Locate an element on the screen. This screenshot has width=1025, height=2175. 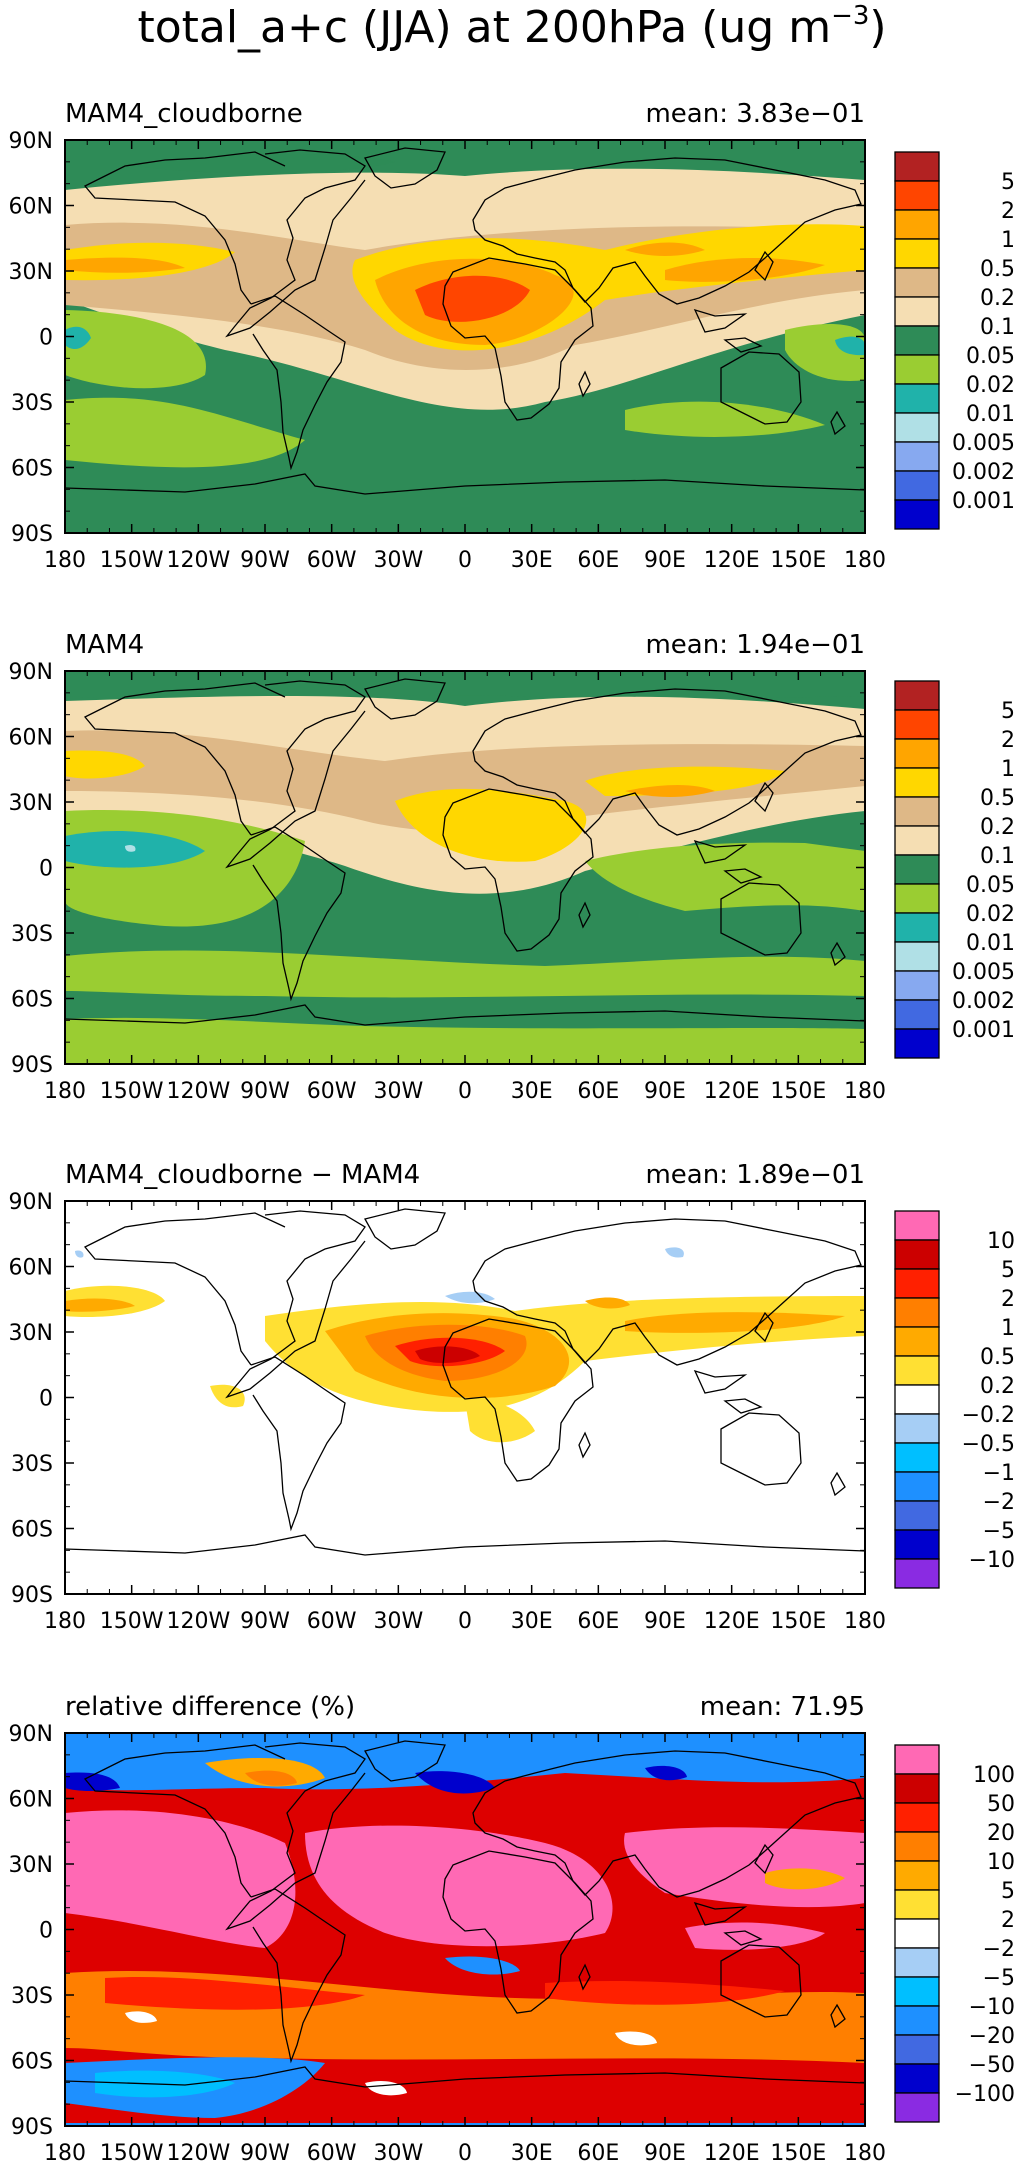
panel-mean: mean: 1.89e−01 is located at coordinates (755, 1175).